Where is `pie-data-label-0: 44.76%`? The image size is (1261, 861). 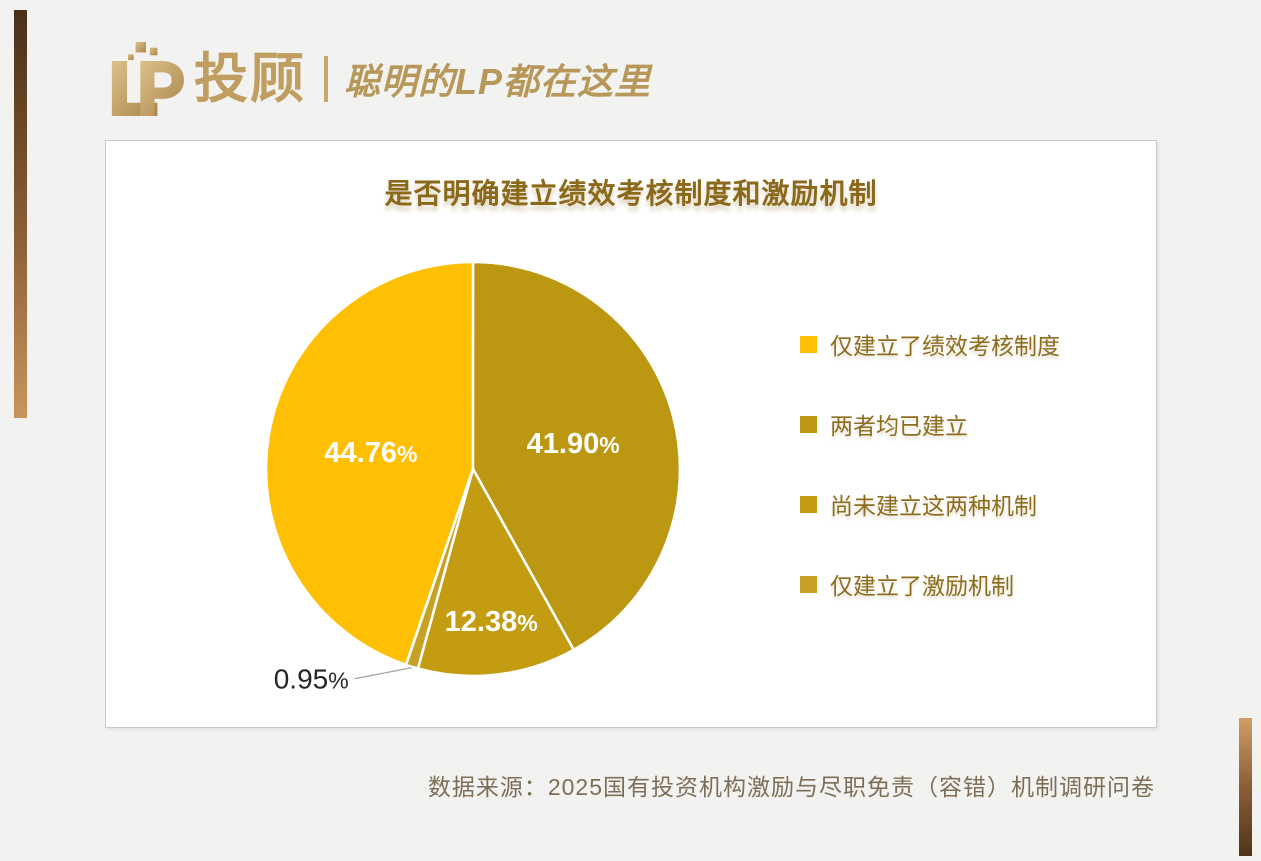 pie-data-label-0: 44.76% is located at coordinates (370, 453).